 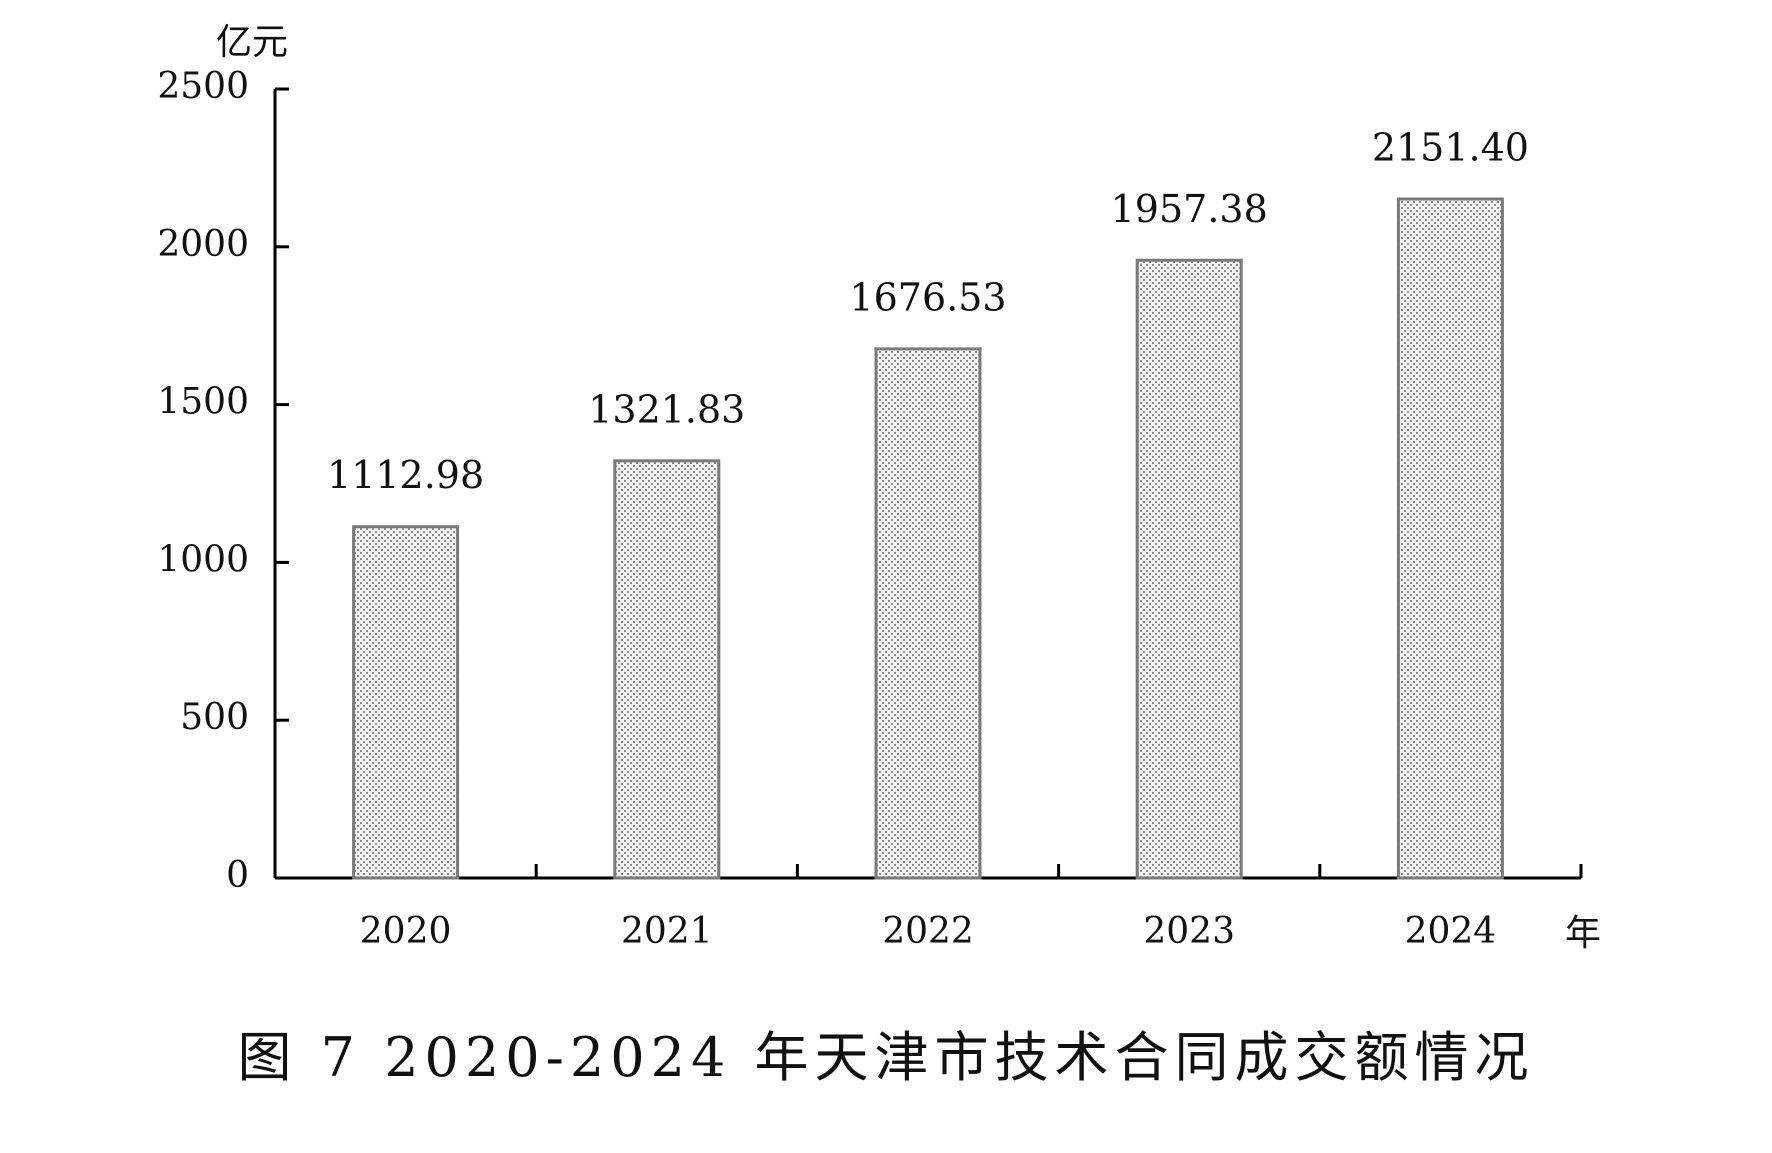 I want to click on value-label: 1112.98, so click(x=405, y=475).